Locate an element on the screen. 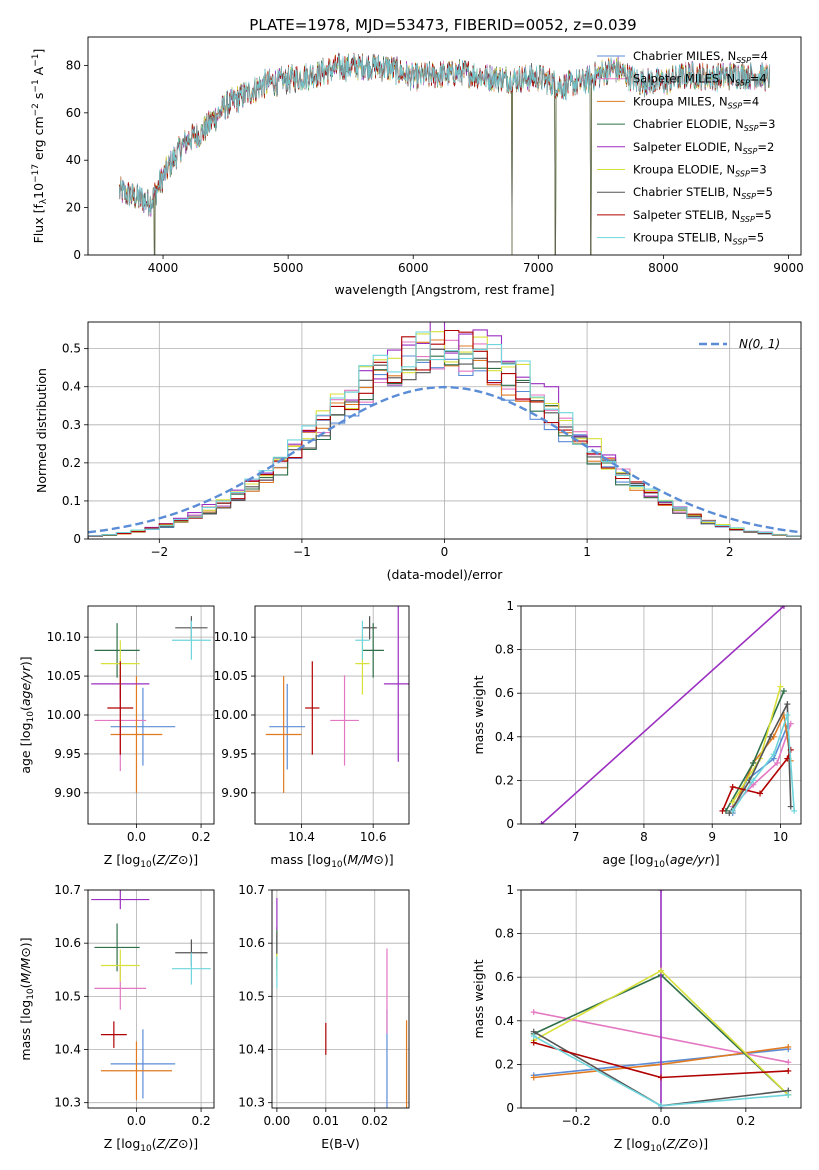  label-part: age [log is located at coordinates (25, 747).